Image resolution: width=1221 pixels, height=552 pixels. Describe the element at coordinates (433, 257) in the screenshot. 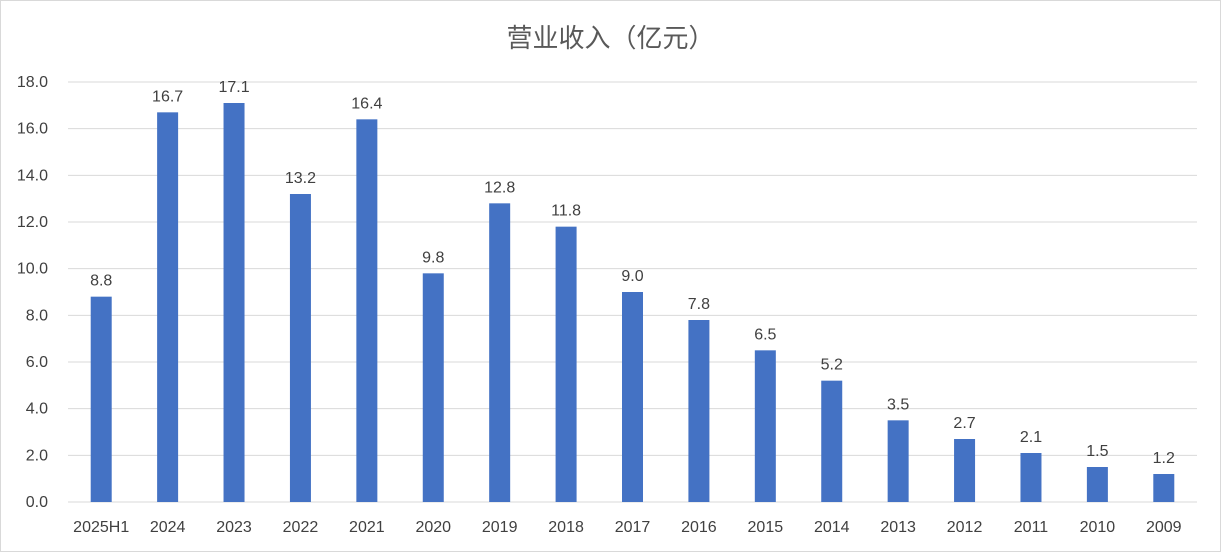

I see `data-label: 9.8` at that location.